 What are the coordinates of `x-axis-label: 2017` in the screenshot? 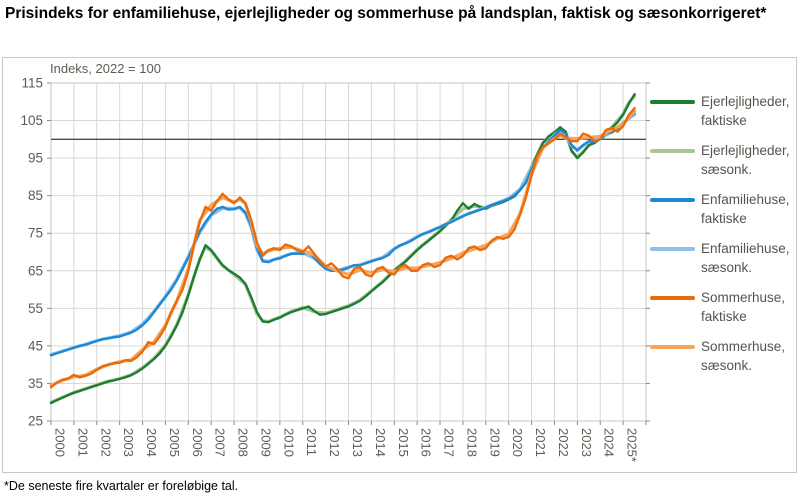 It's located at (449, 442).